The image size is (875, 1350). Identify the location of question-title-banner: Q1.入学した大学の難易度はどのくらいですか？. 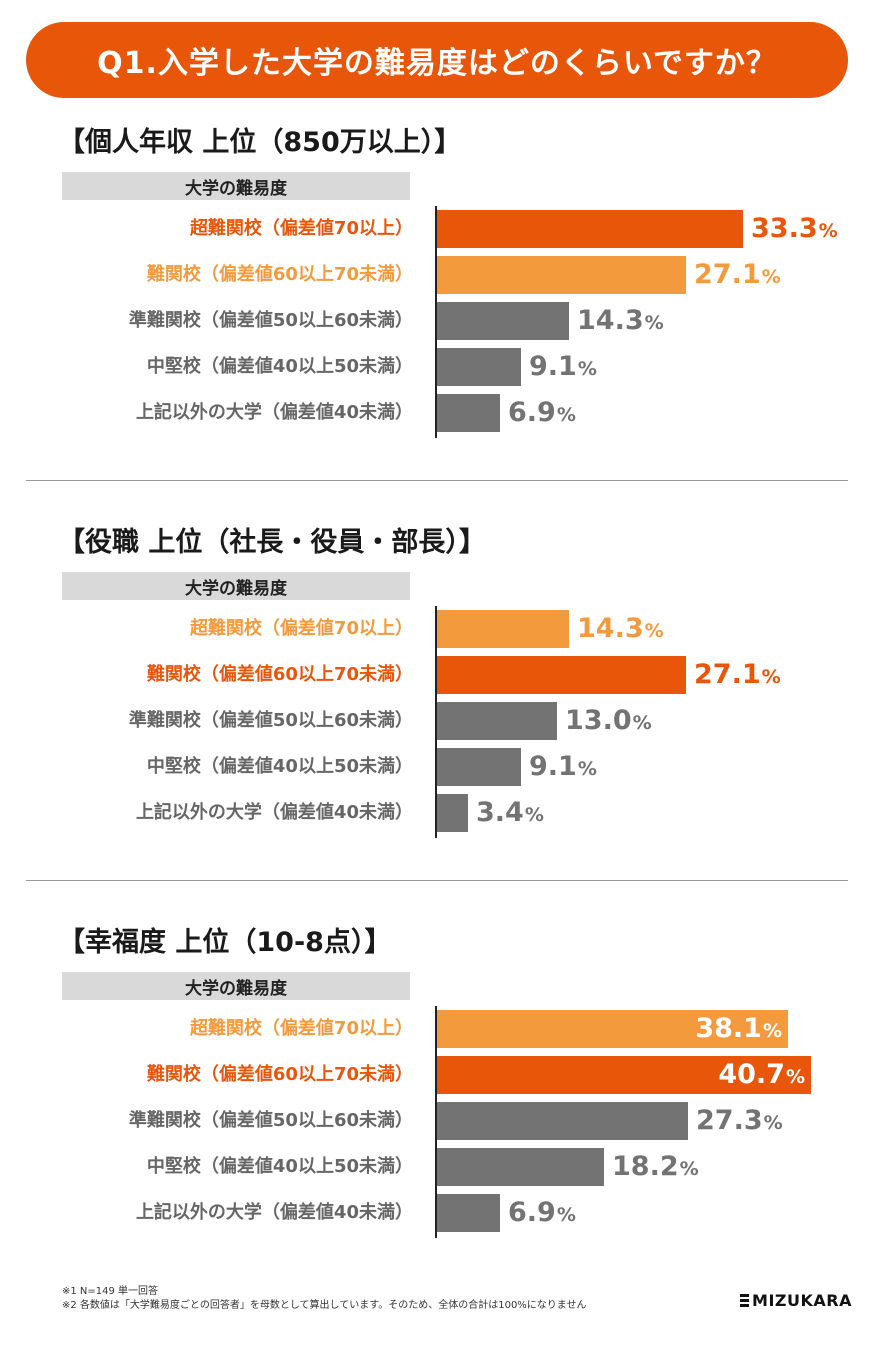
(437, 60).